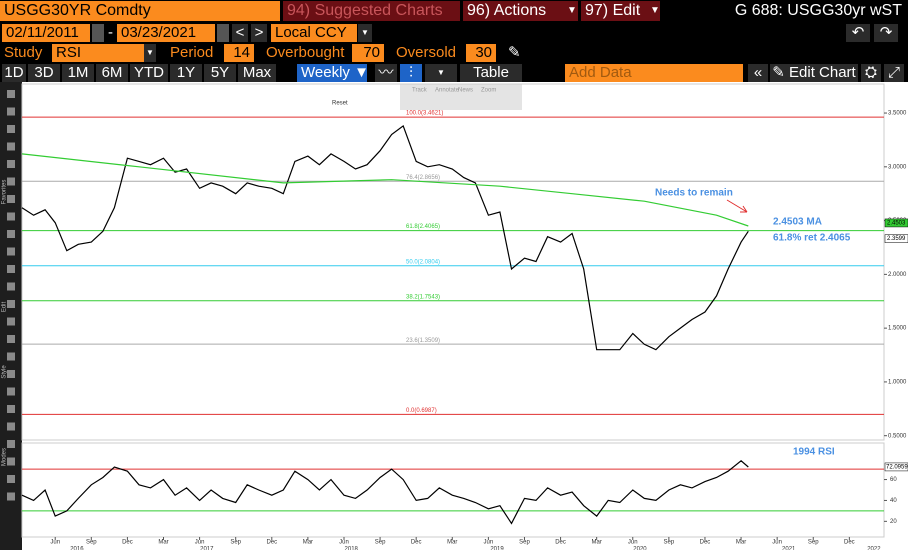 The width and height of the screenshot is (908, 550). What do you see at coordinates (874, 548) in the screenshot?
I see `year-label: 2022` at bounding box center [874, 548].